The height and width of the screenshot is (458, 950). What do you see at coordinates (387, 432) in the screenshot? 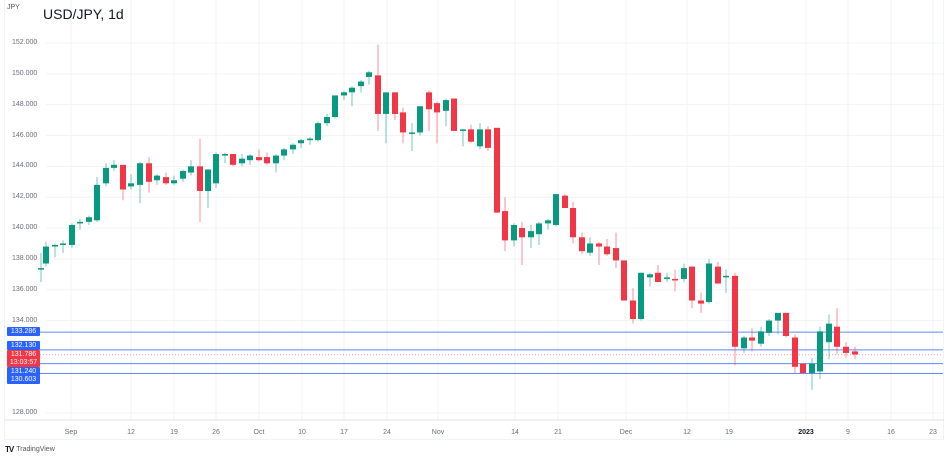
I see `time-axis-label: 24` at bounding box center [387, 432].